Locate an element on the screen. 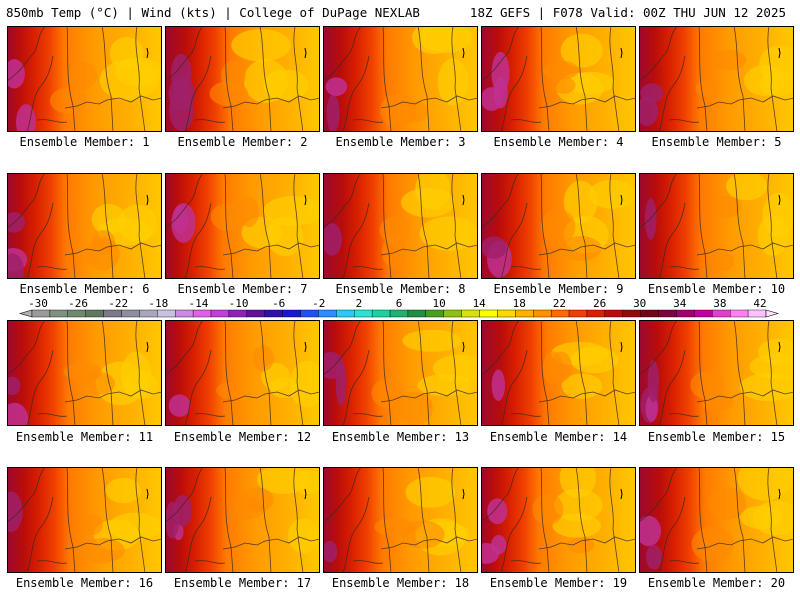  ensemble-member-label: Ensemble Member: 3 is located at coordinates (400, 142).